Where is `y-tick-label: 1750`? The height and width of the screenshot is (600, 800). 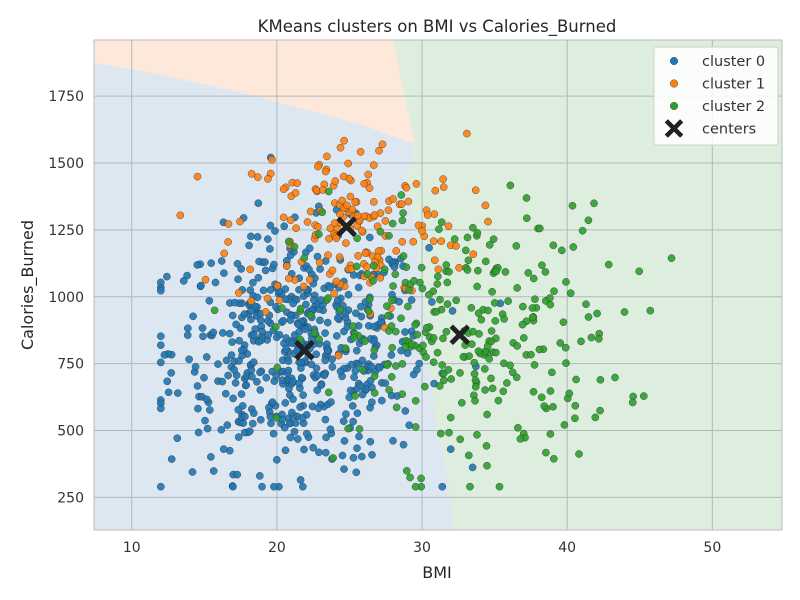 y-tick-label: 1750 is located at coordinates (66, 97).